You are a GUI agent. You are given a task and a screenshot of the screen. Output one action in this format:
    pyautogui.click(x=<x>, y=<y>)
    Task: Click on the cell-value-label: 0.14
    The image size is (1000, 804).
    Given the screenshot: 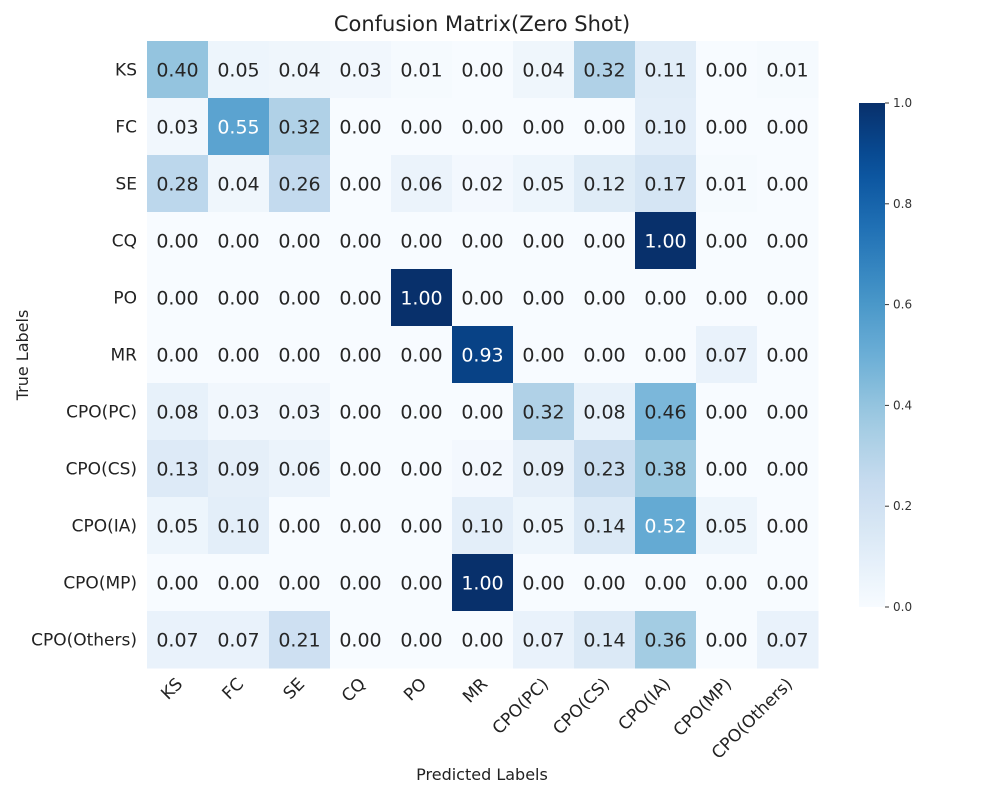 What is the action you would take?
    pyautogui.click(x=604, y=527)
    